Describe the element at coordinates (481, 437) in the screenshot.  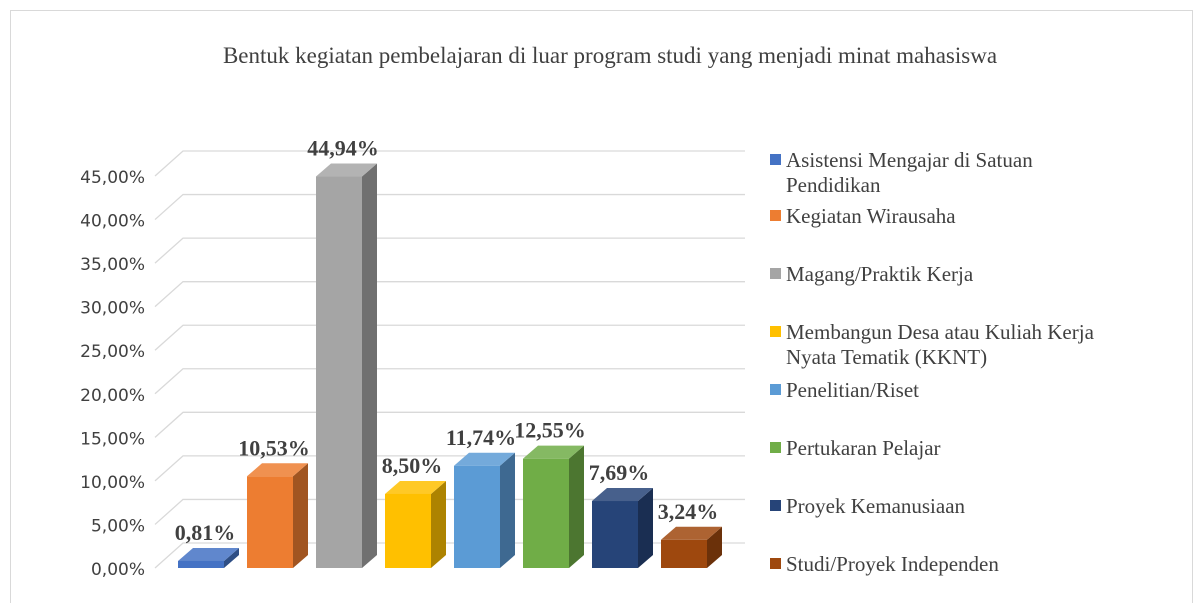
I see `data-label: 11,74%` at that location.